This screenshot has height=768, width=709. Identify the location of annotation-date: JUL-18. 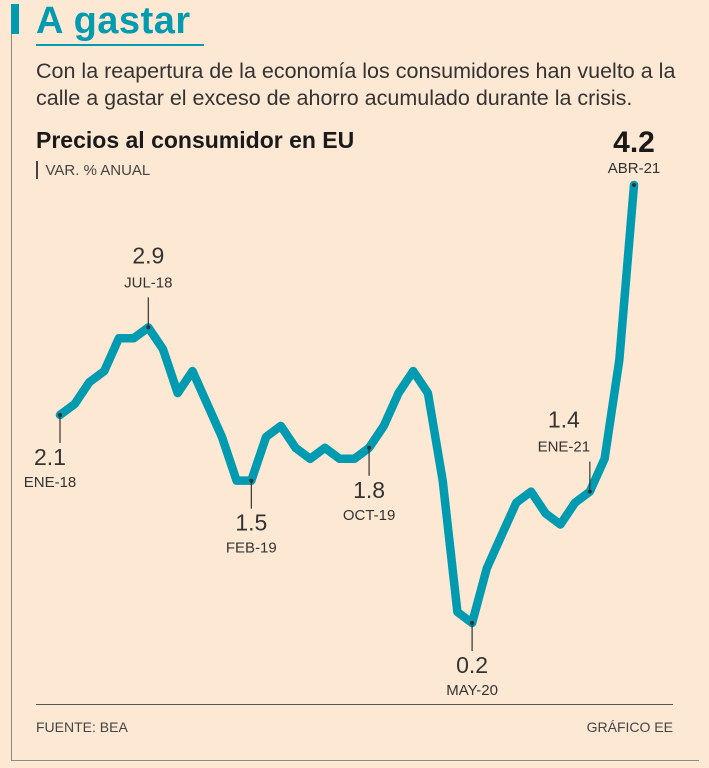
(148, 282).